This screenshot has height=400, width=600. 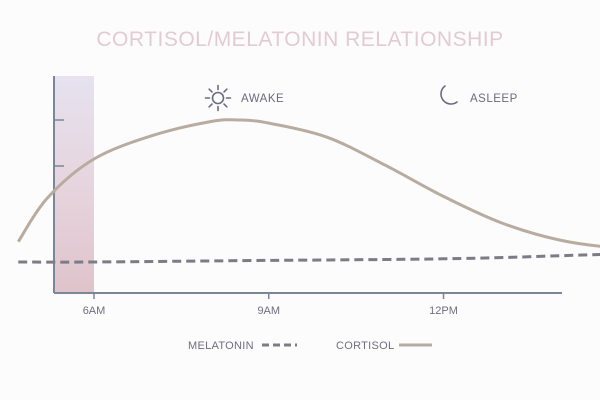 I want to click on x-tick-label-1: 9AM, so click(x=268, y=311).